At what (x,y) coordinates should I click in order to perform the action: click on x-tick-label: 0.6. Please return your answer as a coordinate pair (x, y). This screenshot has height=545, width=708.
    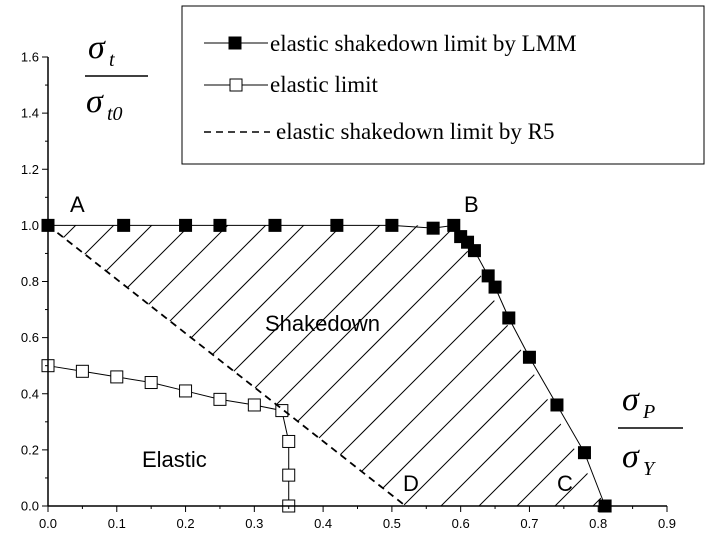
    Looking at the image, I should click on (461, 523).